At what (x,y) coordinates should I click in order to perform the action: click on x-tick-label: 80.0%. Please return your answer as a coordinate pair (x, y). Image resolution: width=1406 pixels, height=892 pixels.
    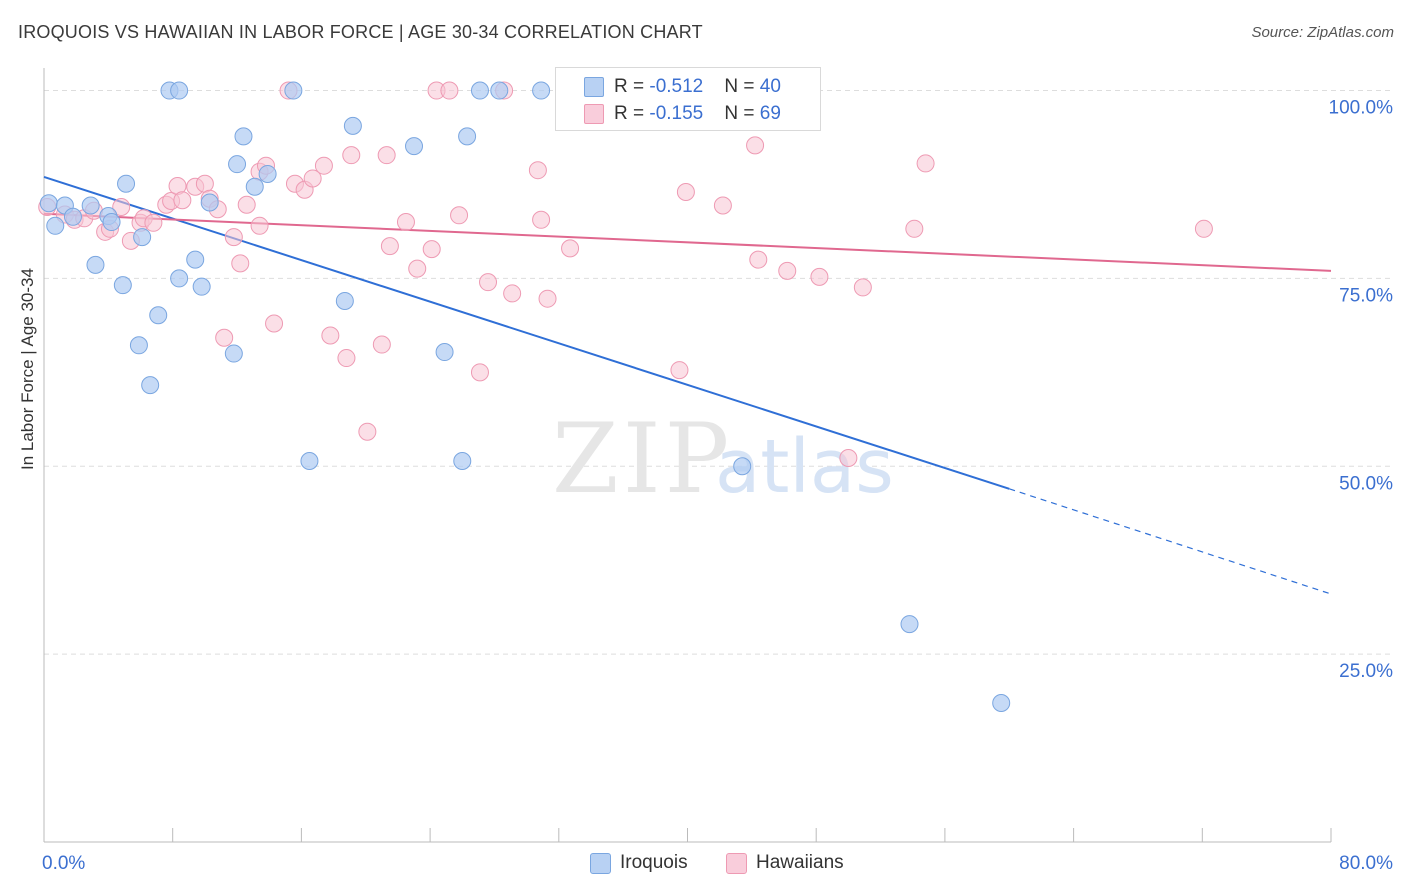
    Looking at the image, I should click on (1366, 863).